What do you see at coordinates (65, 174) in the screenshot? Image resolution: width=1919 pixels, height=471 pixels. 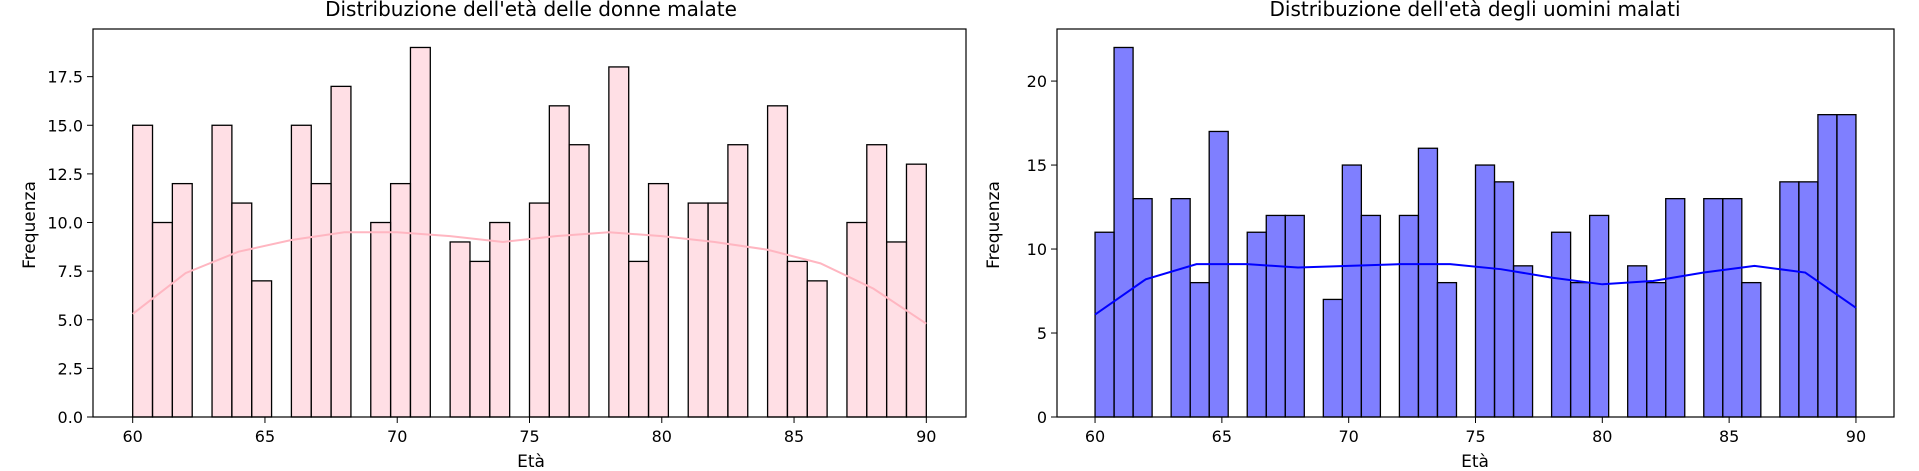 I see `y-tick-label: 12.5` at bounding box center [65, 174].